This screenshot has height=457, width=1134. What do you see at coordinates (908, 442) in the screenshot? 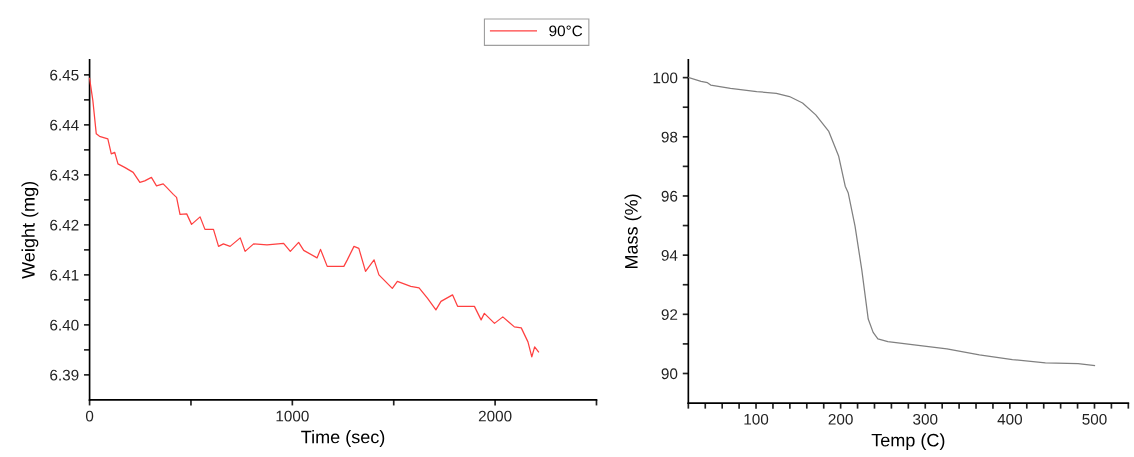
I see `x-axis-title: Temp (C)` at bounding box center [908, 442].